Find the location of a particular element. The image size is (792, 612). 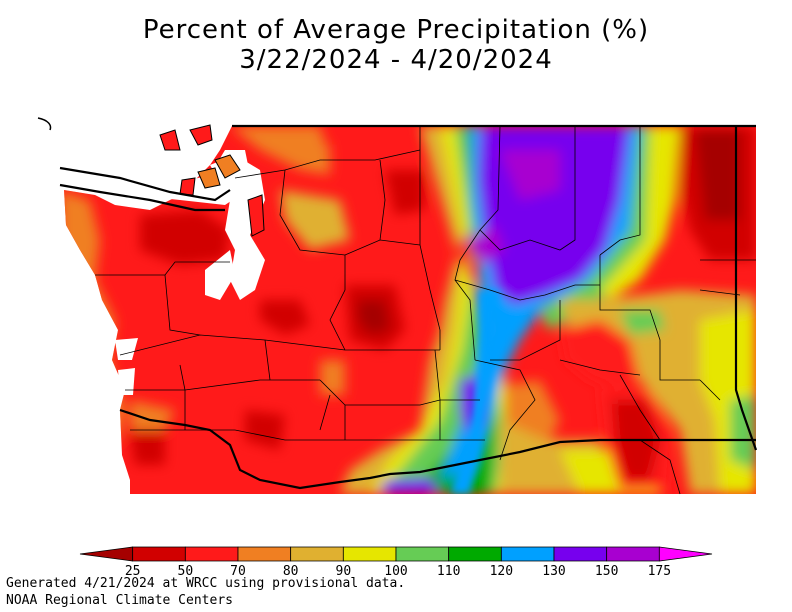

water-bodies is located at coordinates (151, 252).